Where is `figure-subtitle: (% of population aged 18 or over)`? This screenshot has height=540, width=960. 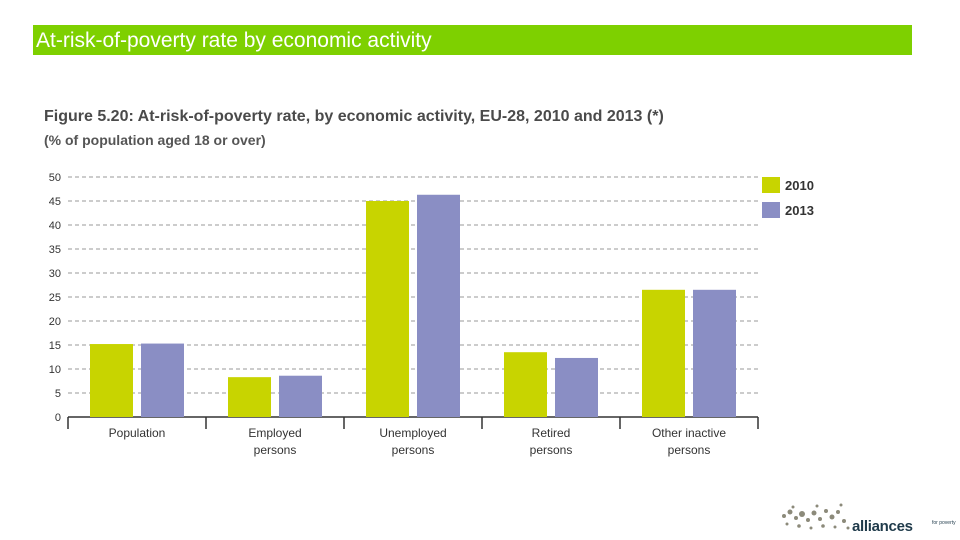
figure-subtitle: (% of population aged 18 or over) is located at coordinates (155, 140).